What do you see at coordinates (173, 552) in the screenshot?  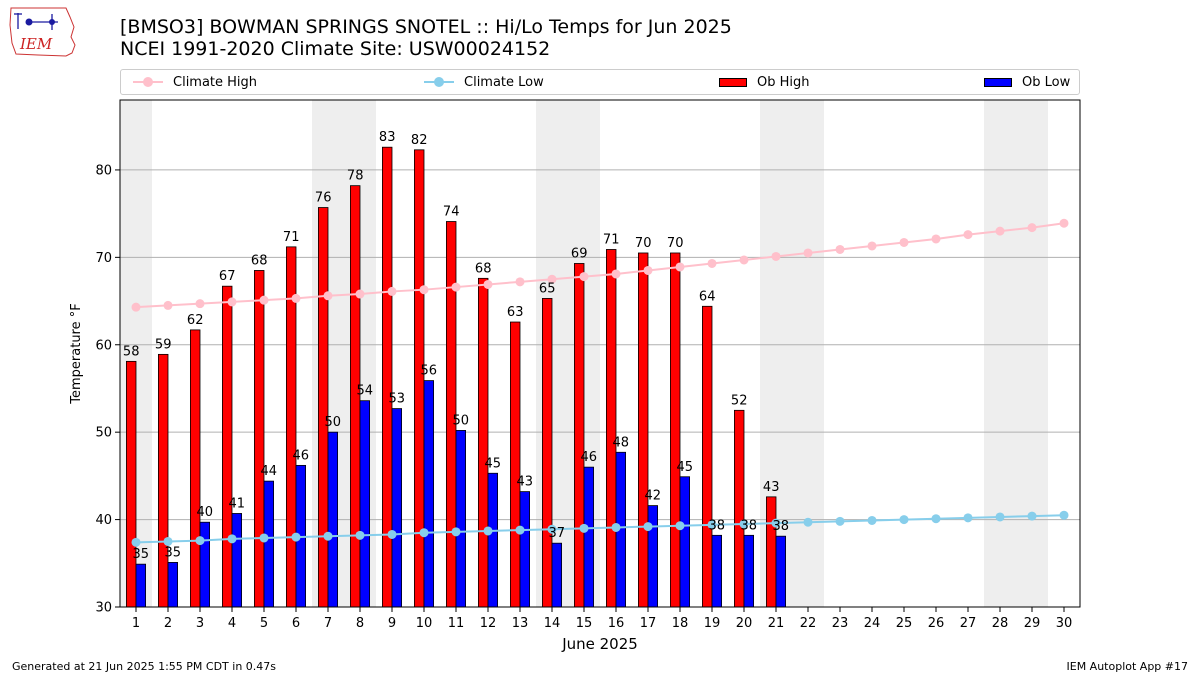 I see `ob-low-label-day-2: 35` at bounding box center [173, 552].